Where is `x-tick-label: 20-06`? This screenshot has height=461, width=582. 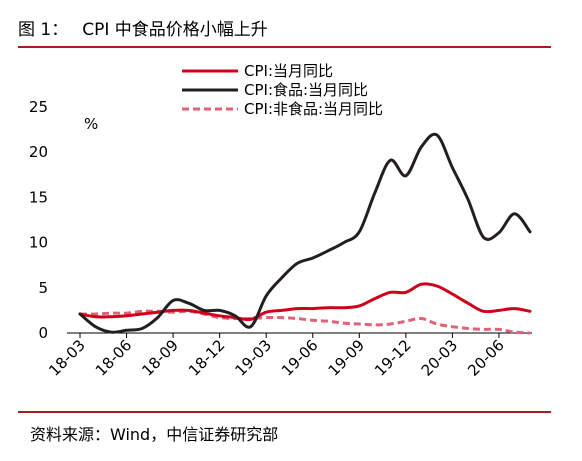 x-tick-label: 20-06 is located at coordinates (486, 358).